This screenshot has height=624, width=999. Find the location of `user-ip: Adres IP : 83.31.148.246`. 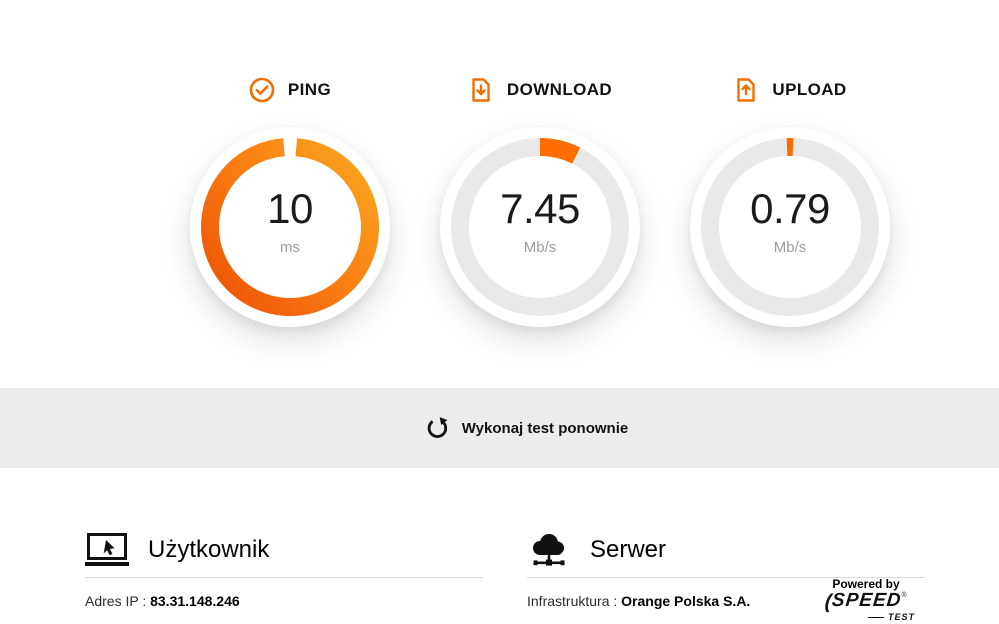

user-ip: Adres IP : 83.31.148.246 is located at coordinates (284, 601).